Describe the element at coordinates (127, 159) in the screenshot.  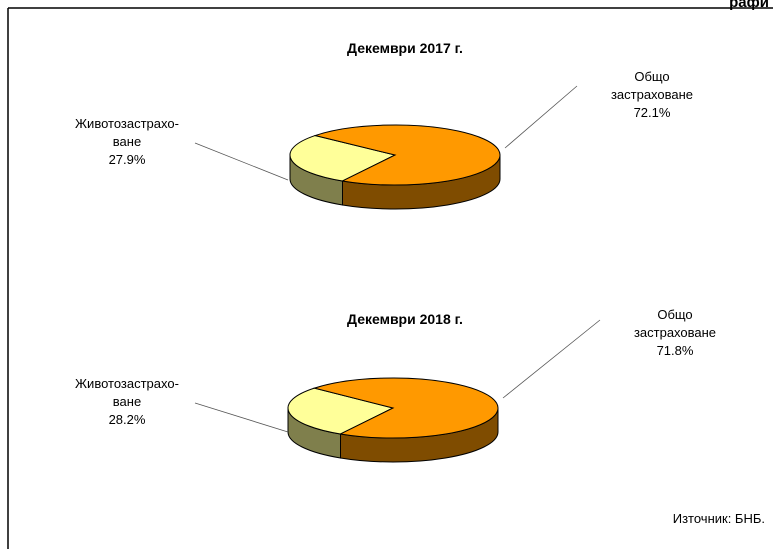
I see `slice-value-label: 27.9%` at that location.